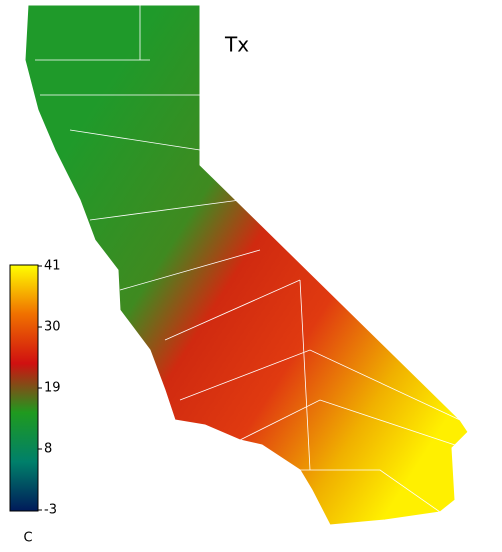 This screenshot has height=552, width=502. What do you see at coordinates (24, 388) in the screenshot?
I see `colorbar` at bounding box center [24, 388].